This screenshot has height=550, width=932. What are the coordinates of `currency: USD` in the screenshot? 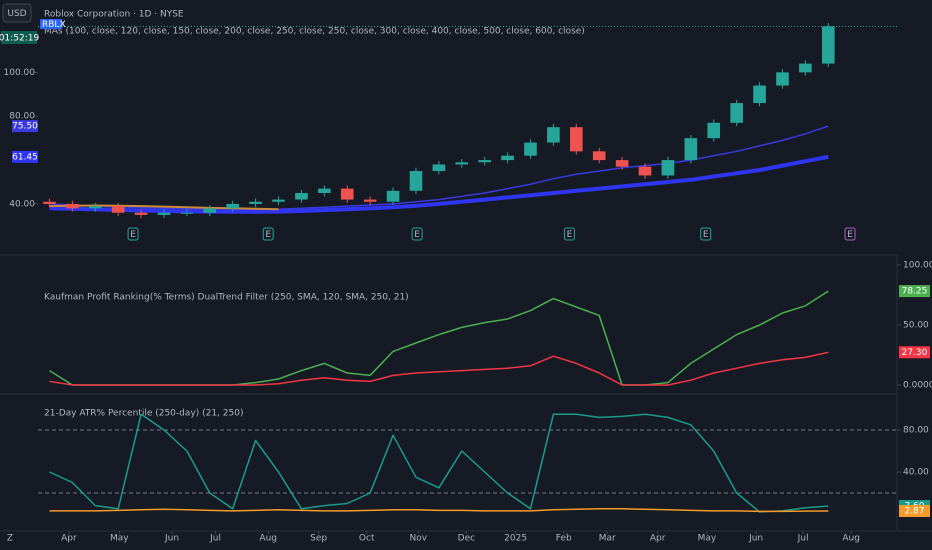 It's located at (16, 14).